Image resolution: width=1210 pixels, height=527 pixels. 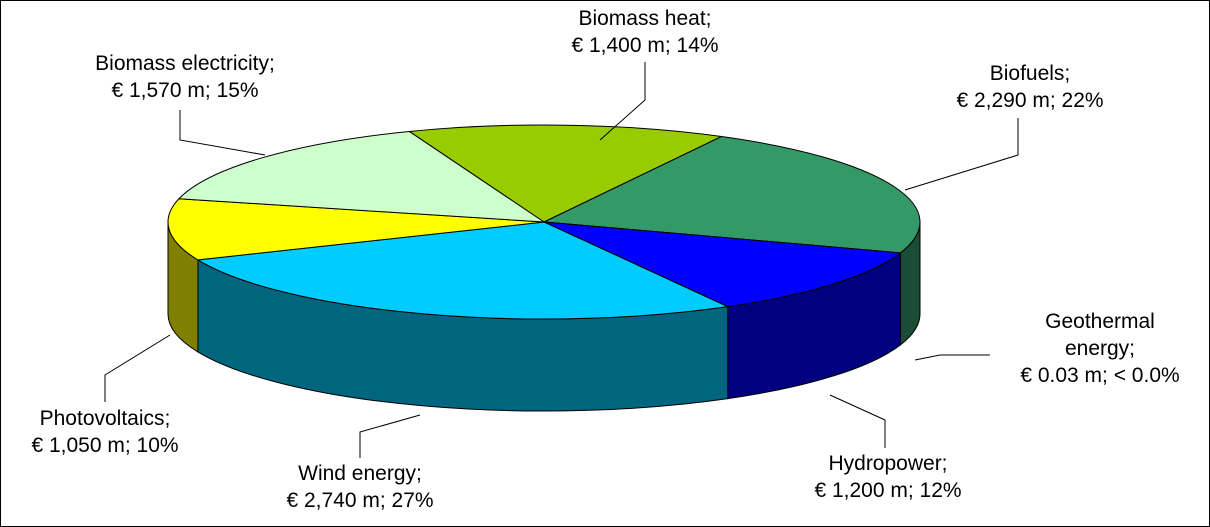 I want to click on category-label: Biomass heat;, so click(x=645, y=18).